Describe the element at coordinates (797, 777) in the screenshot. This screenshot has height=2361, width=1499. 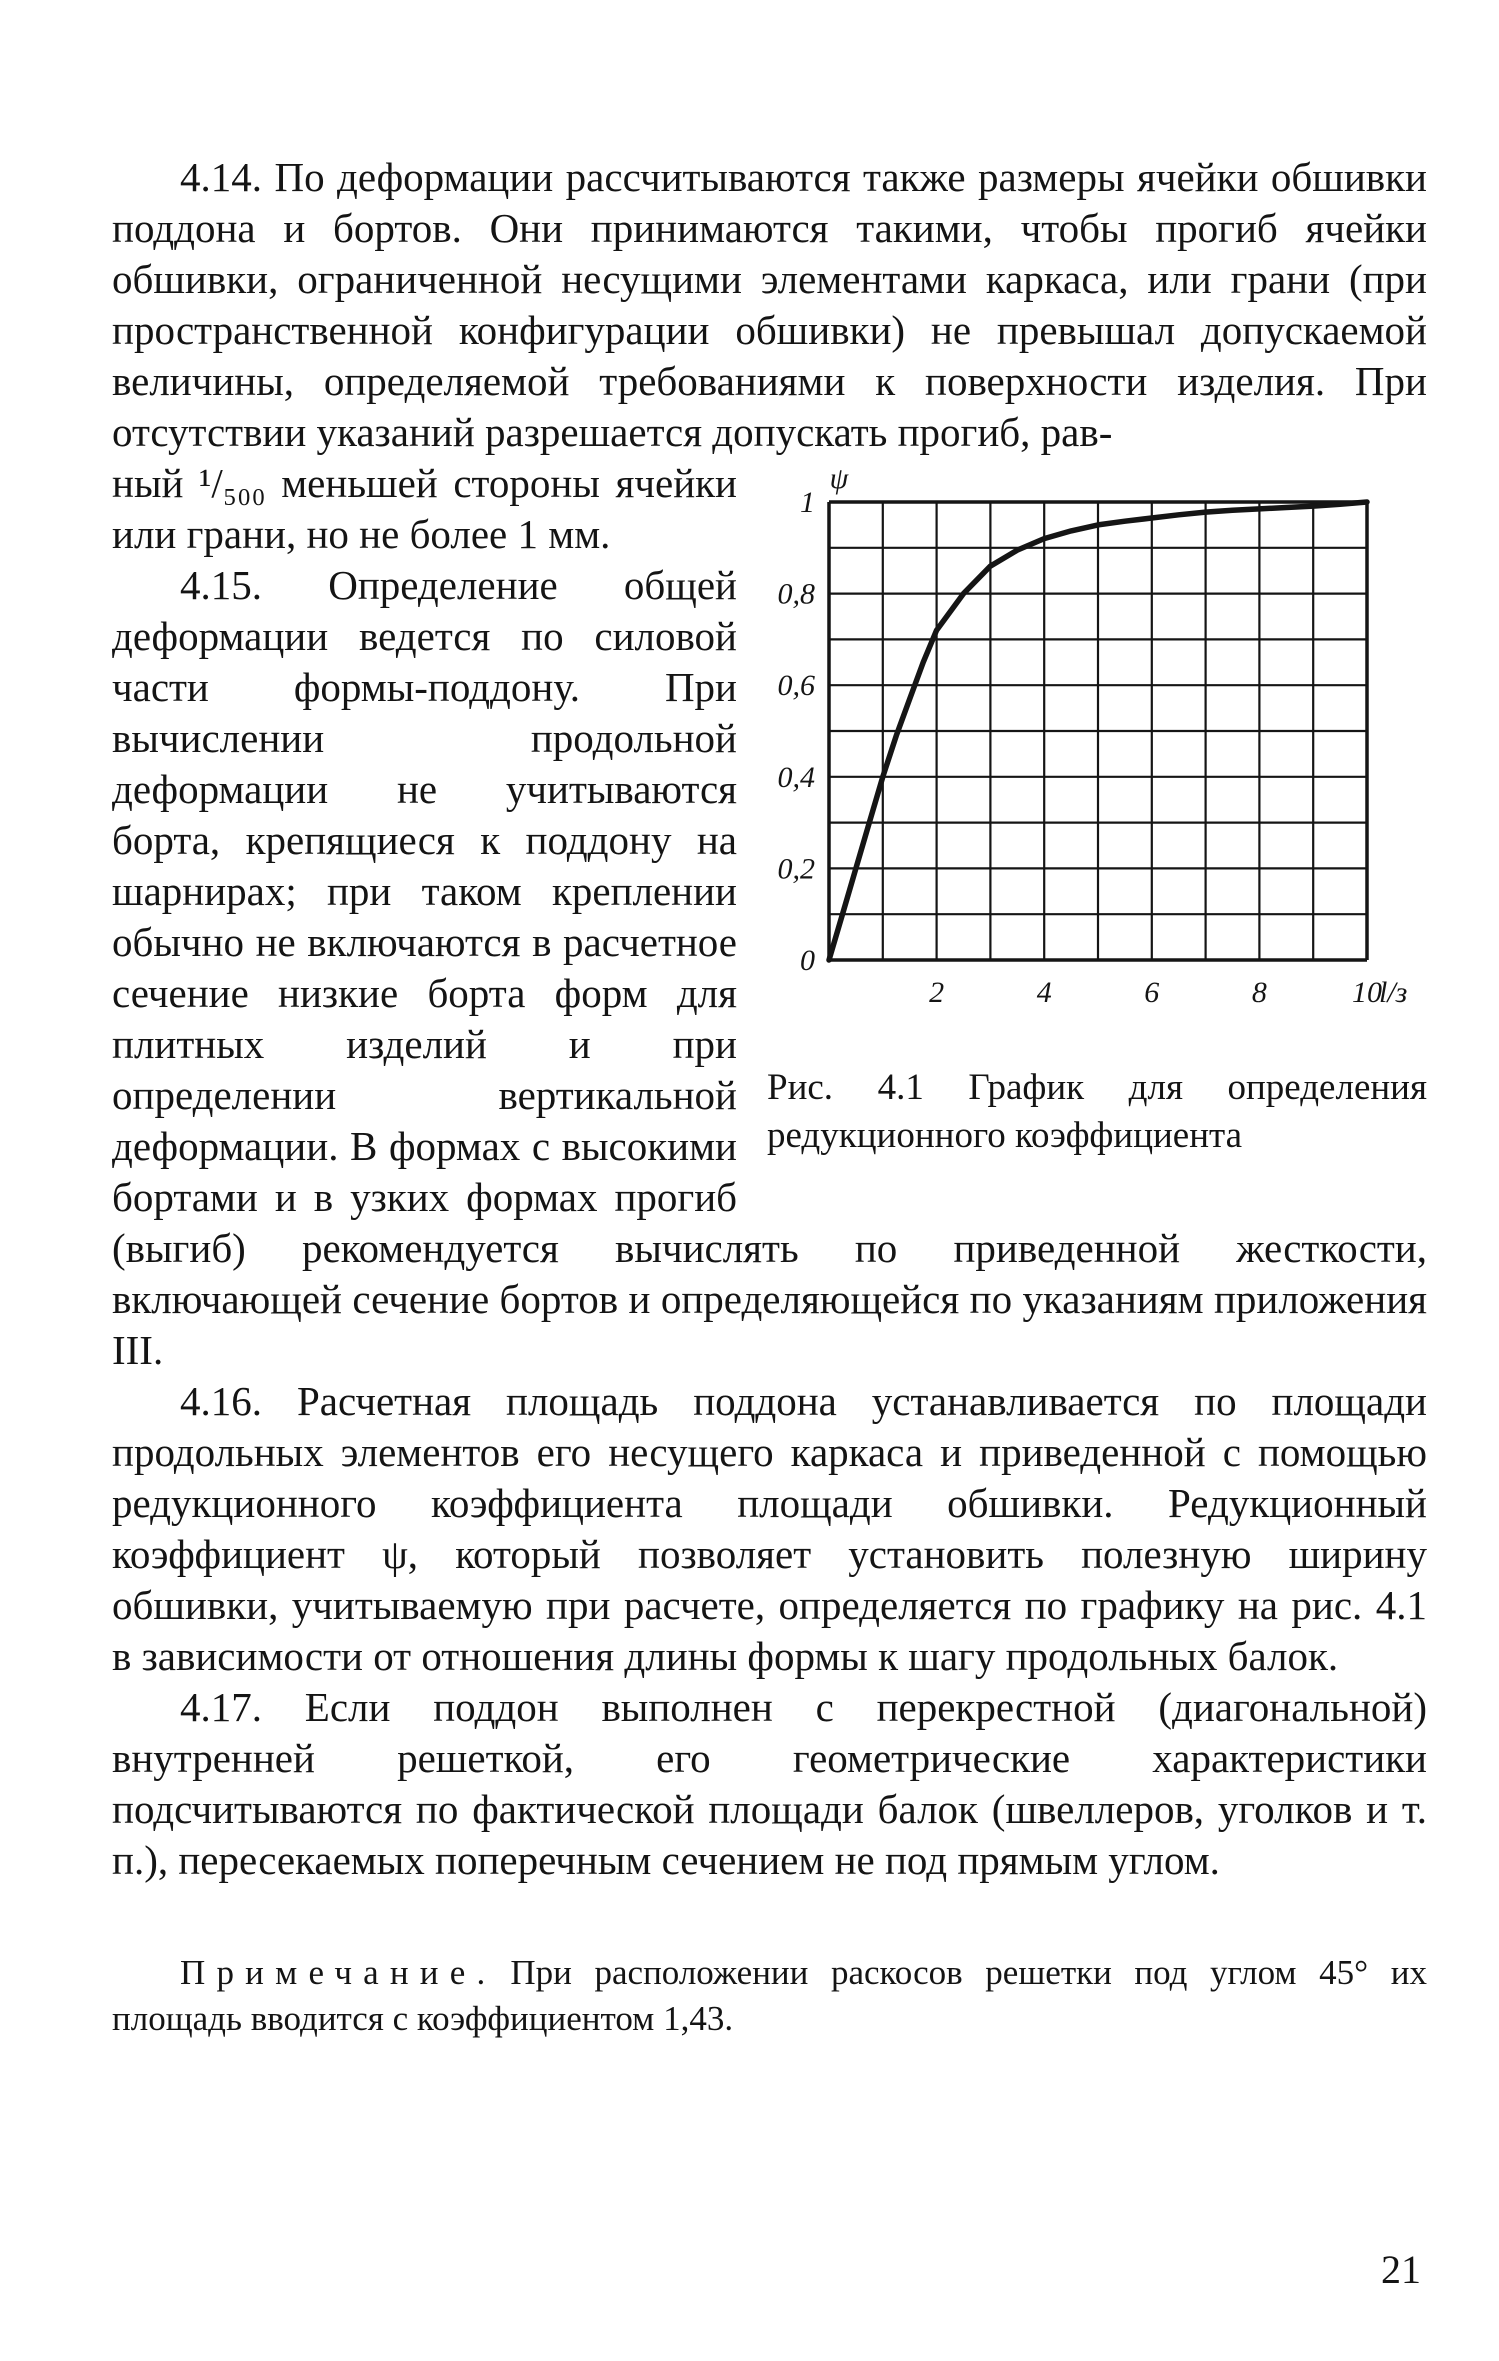
I see `svg-text: 0,4` at that location.